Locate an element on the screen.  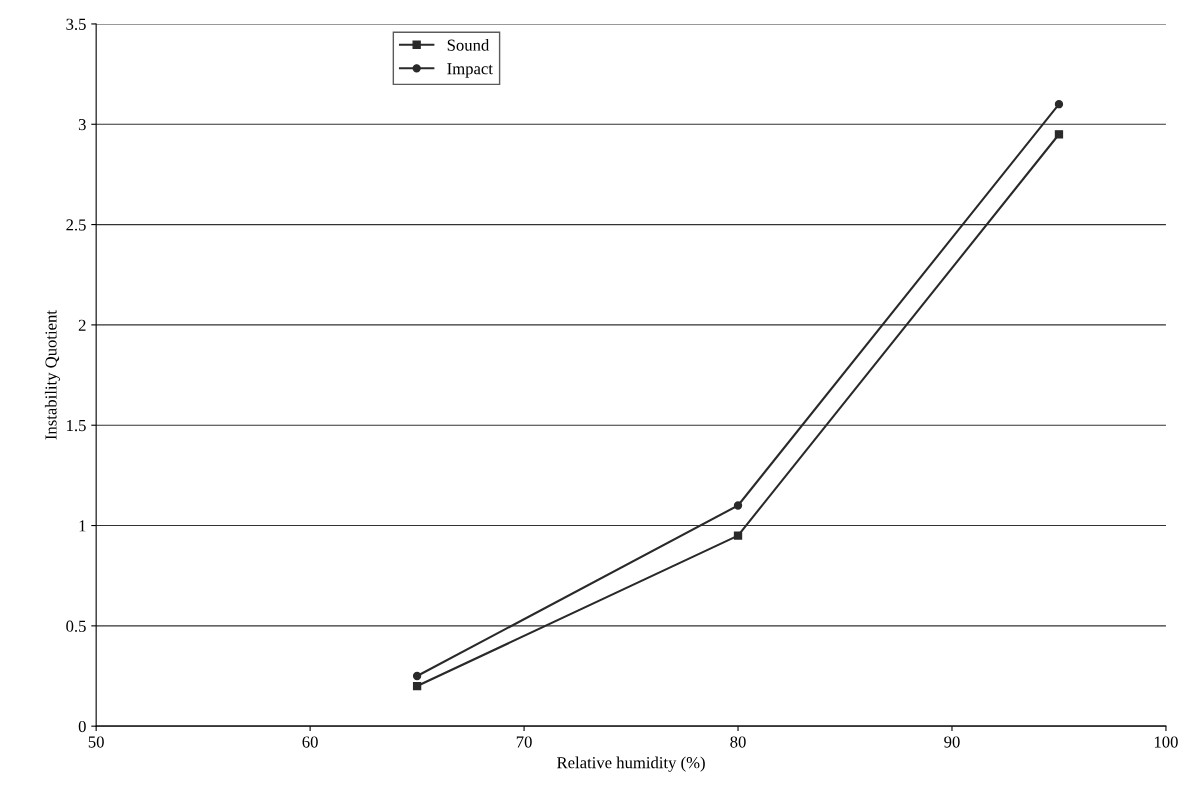
y-tick-label: 0.5 is located at coordinates (76, 626).